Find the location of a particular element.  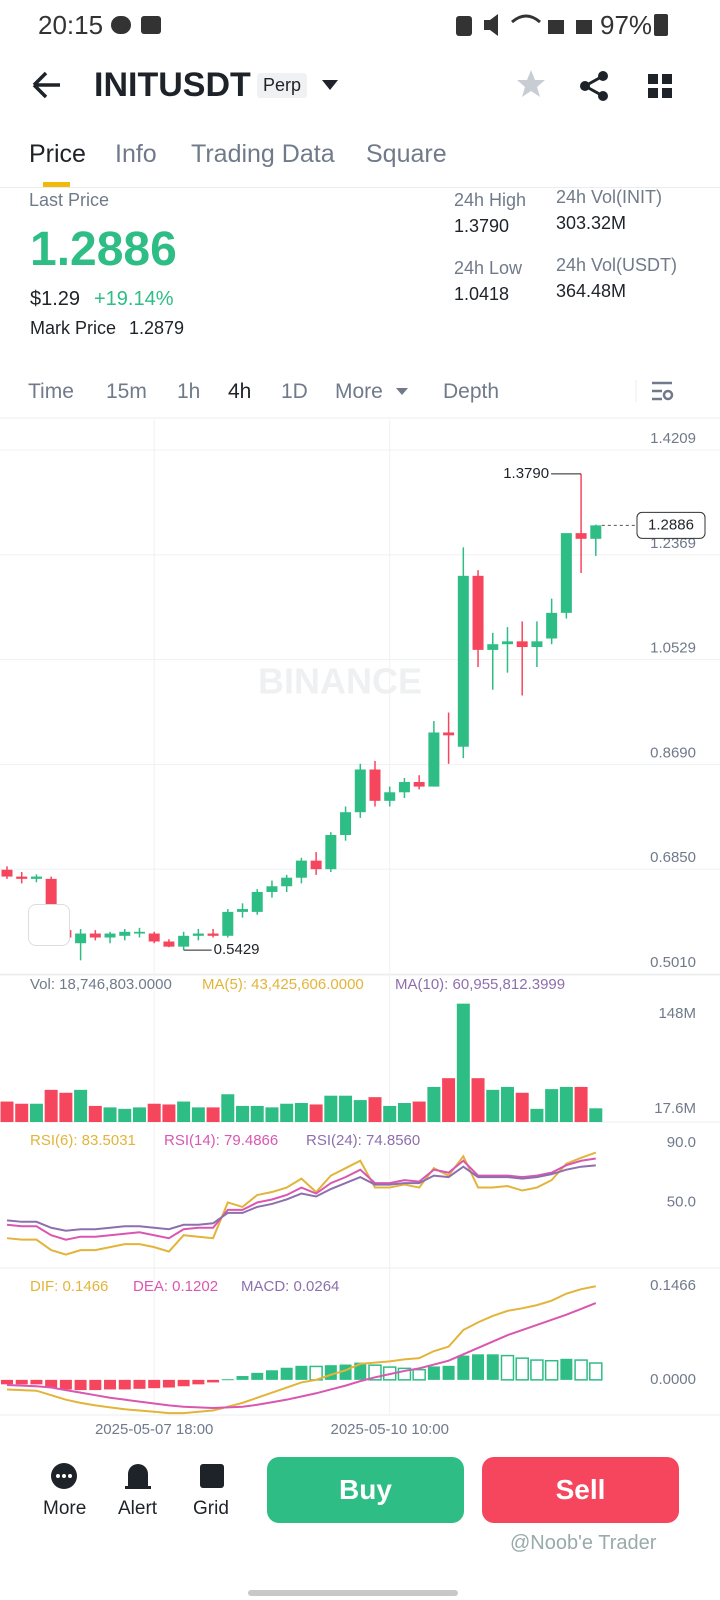

buy-button: Buy is located at coordinates (365, 1490).